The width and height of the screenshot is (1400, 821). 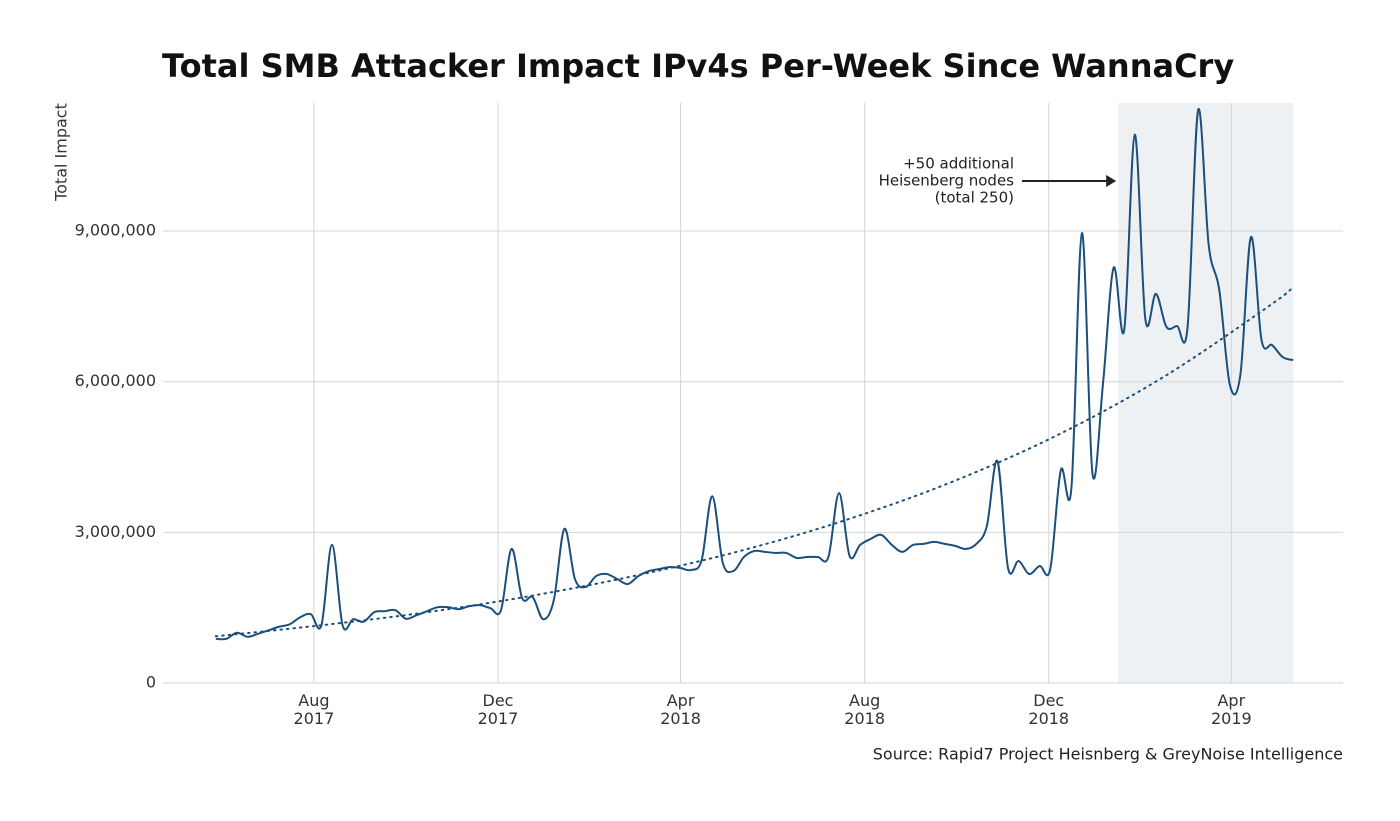 I want to click on x-tick-label: Dec 2017, so click(x=498, y=709).